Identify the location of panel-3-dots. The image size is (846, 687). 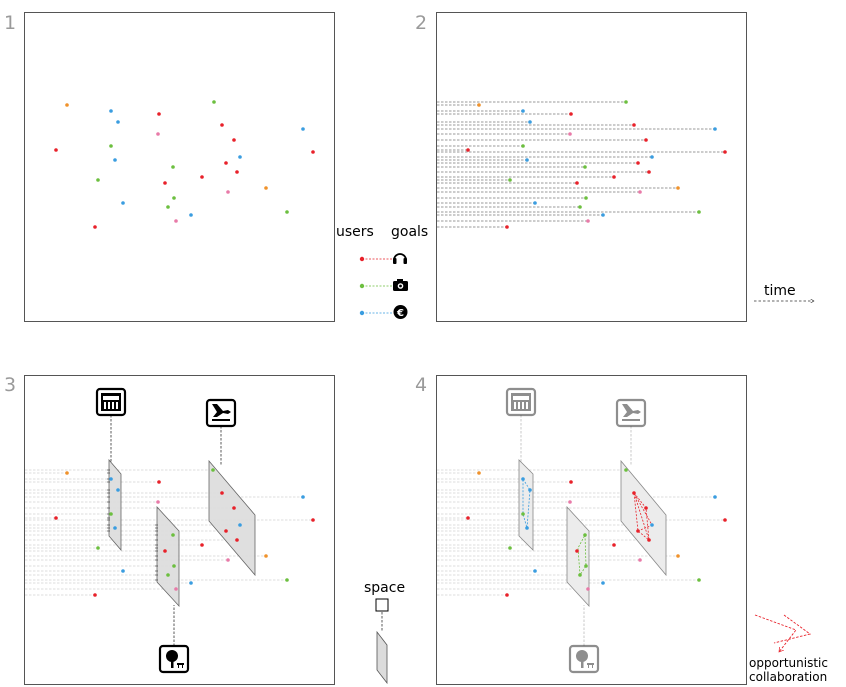
(184, 532).